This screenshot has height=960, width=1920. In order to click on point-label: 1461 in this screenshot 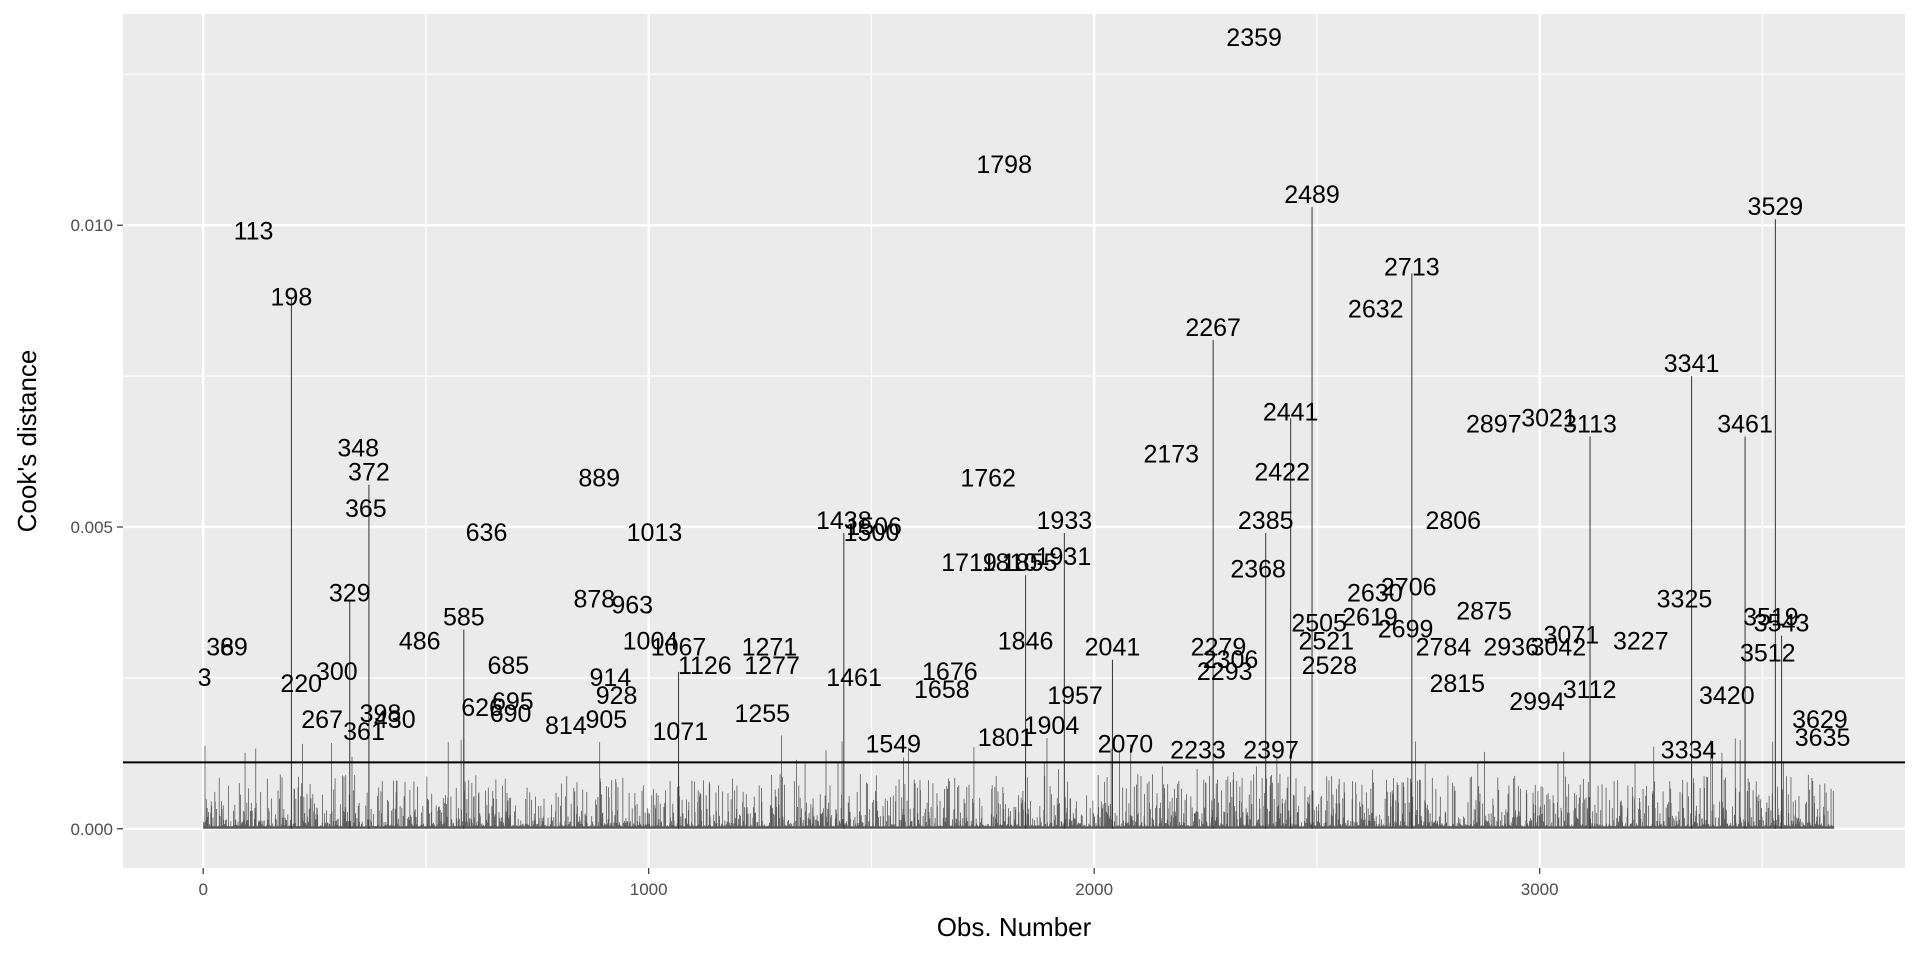, I will do `click(854, 678)`.